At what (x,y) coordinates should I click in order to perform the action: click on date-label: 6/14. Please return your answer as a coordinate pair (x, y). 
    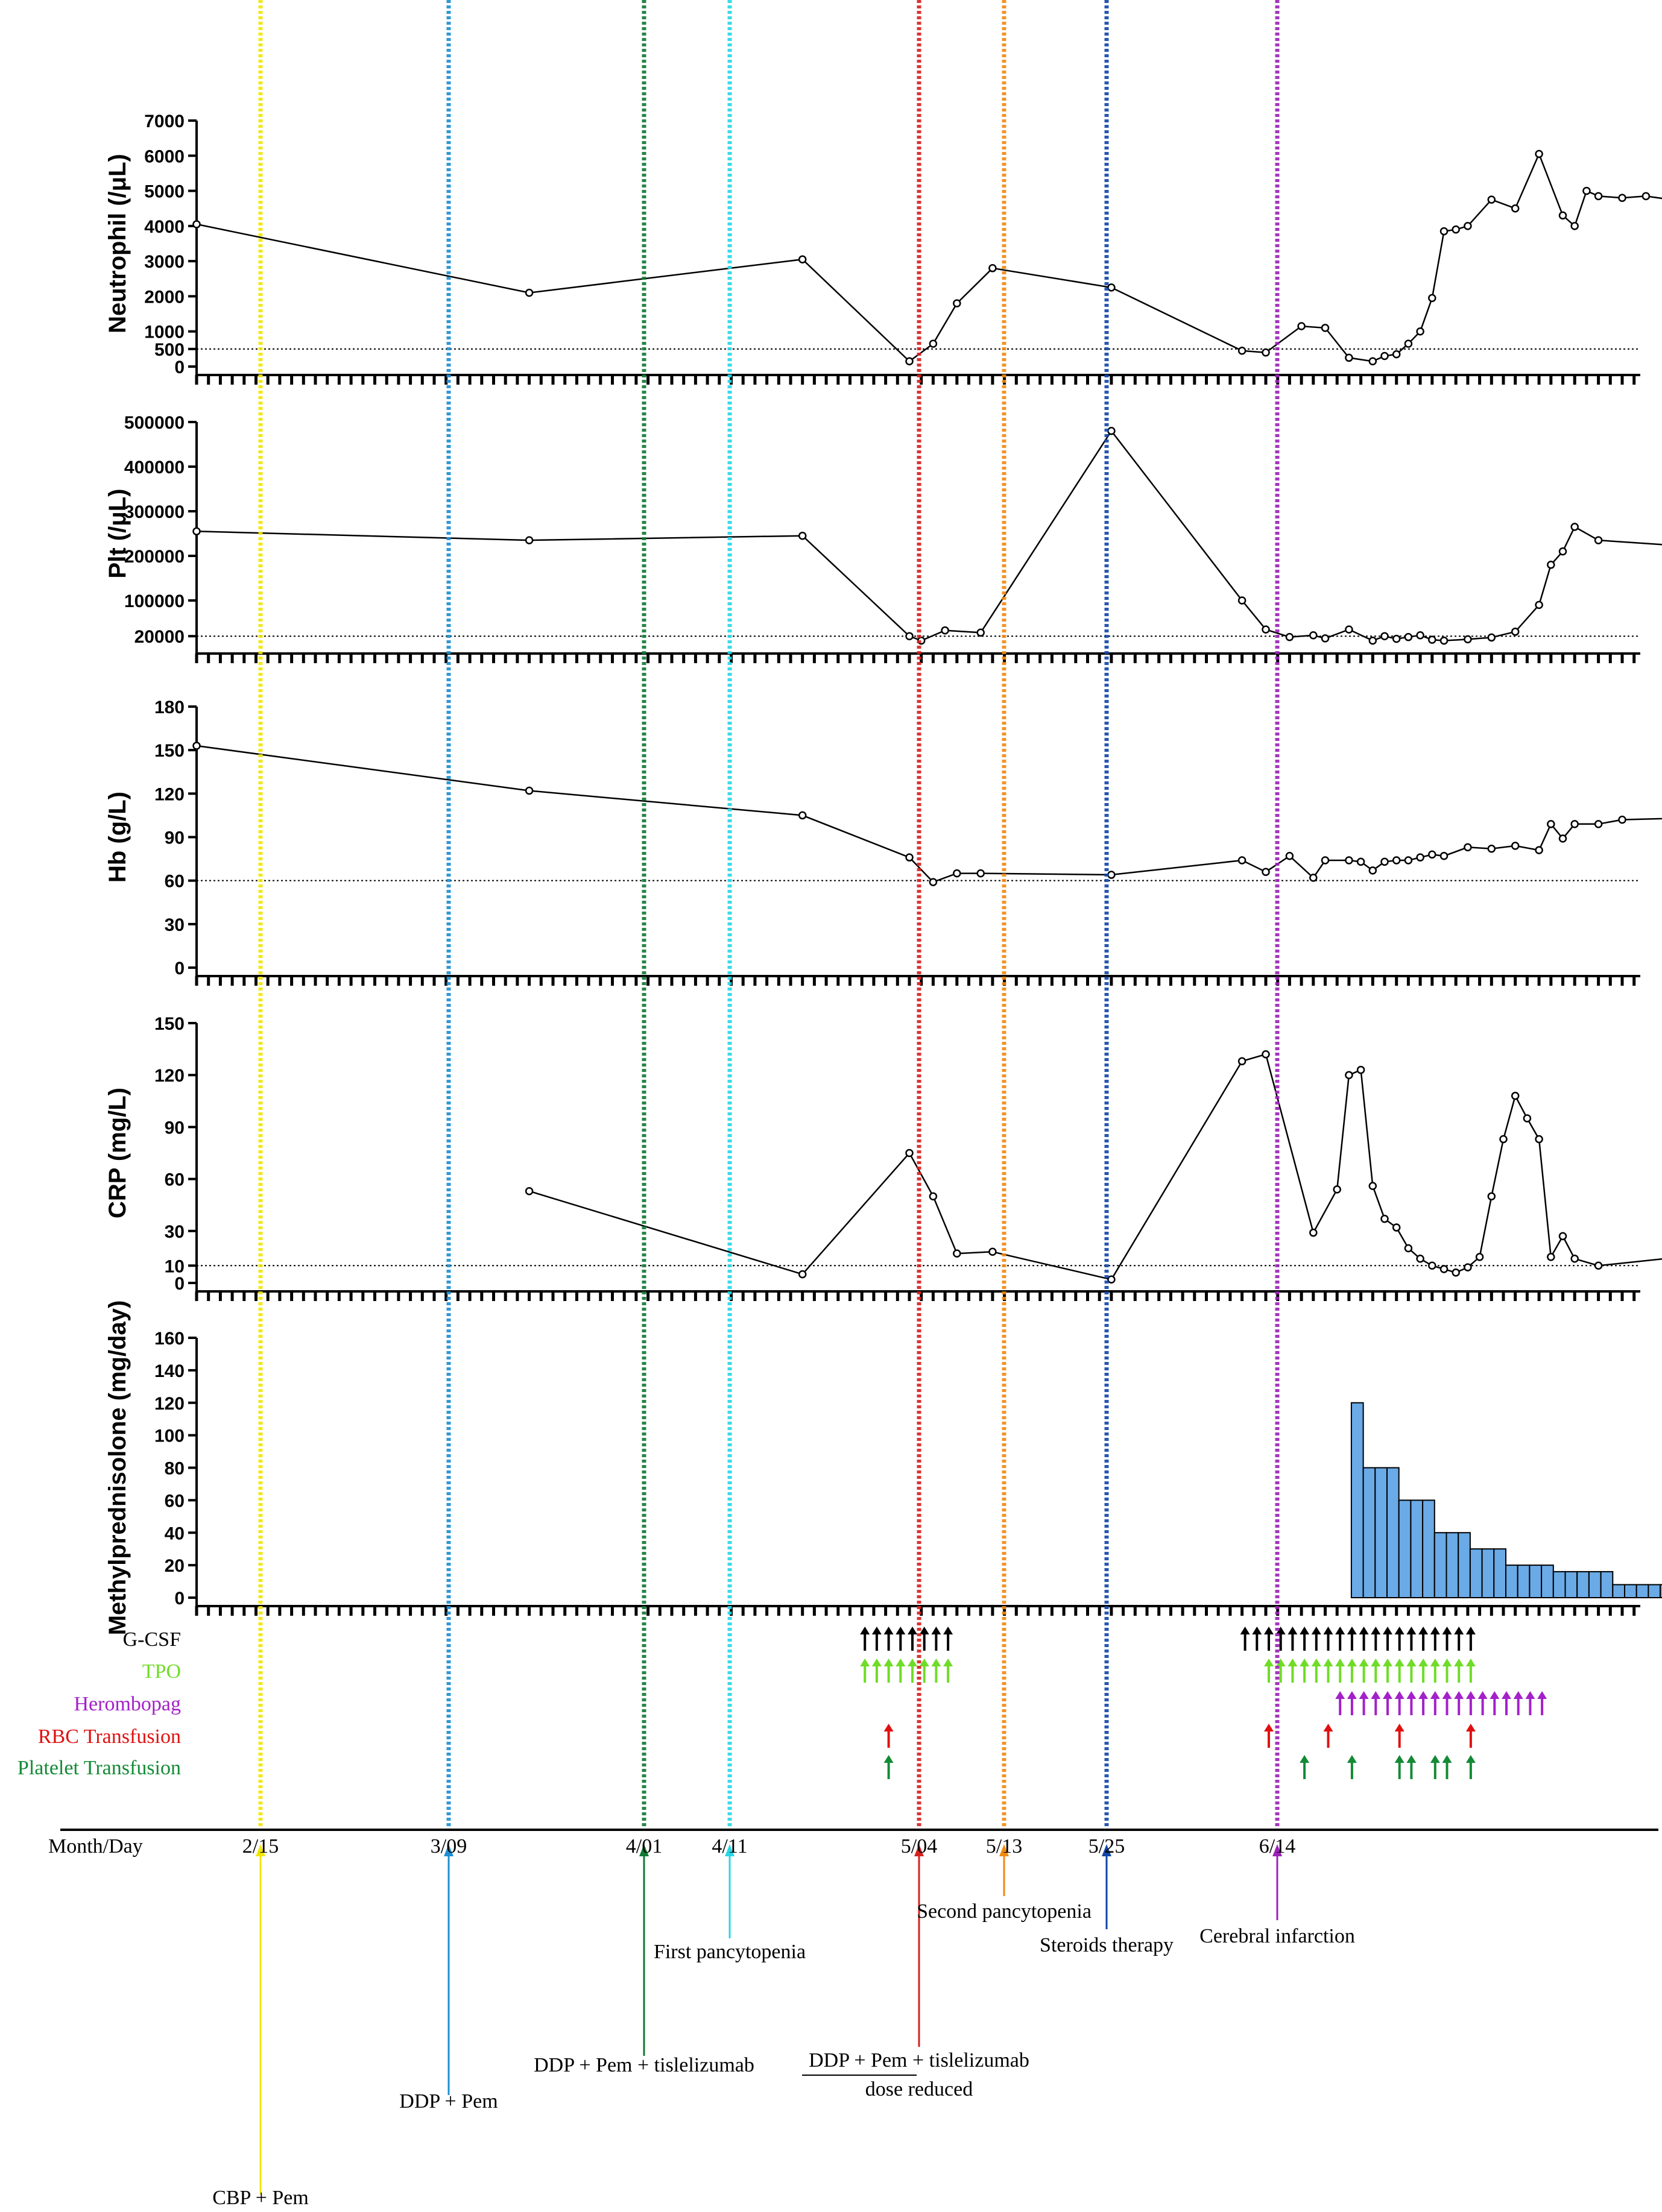
    Looking at the image, I should click on (1277, 1847).